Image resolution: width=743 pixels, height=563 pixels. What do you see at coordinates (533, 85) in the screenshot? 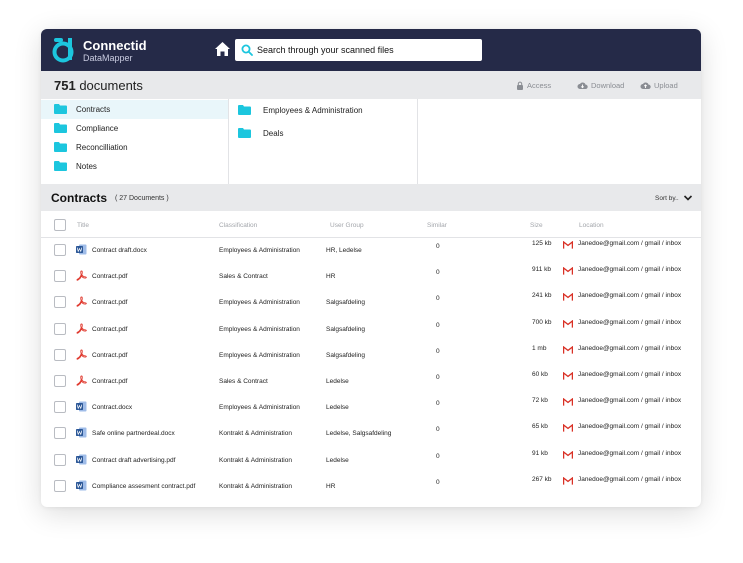
I see `access-button: Access` at bounding box center [533, 85].